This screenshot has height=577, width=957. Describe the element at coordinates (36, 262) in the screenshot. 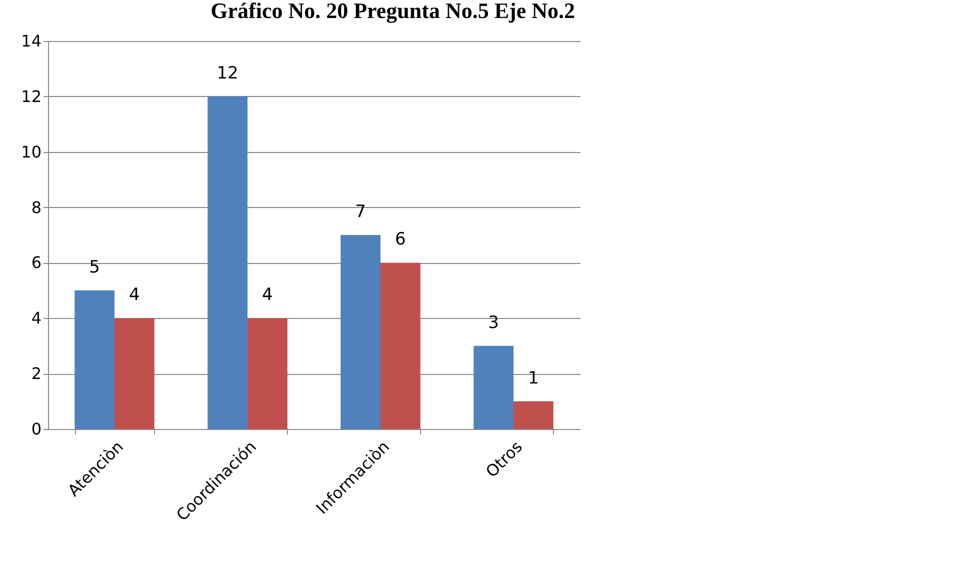

I see `y-tick-label: 6` at that location.